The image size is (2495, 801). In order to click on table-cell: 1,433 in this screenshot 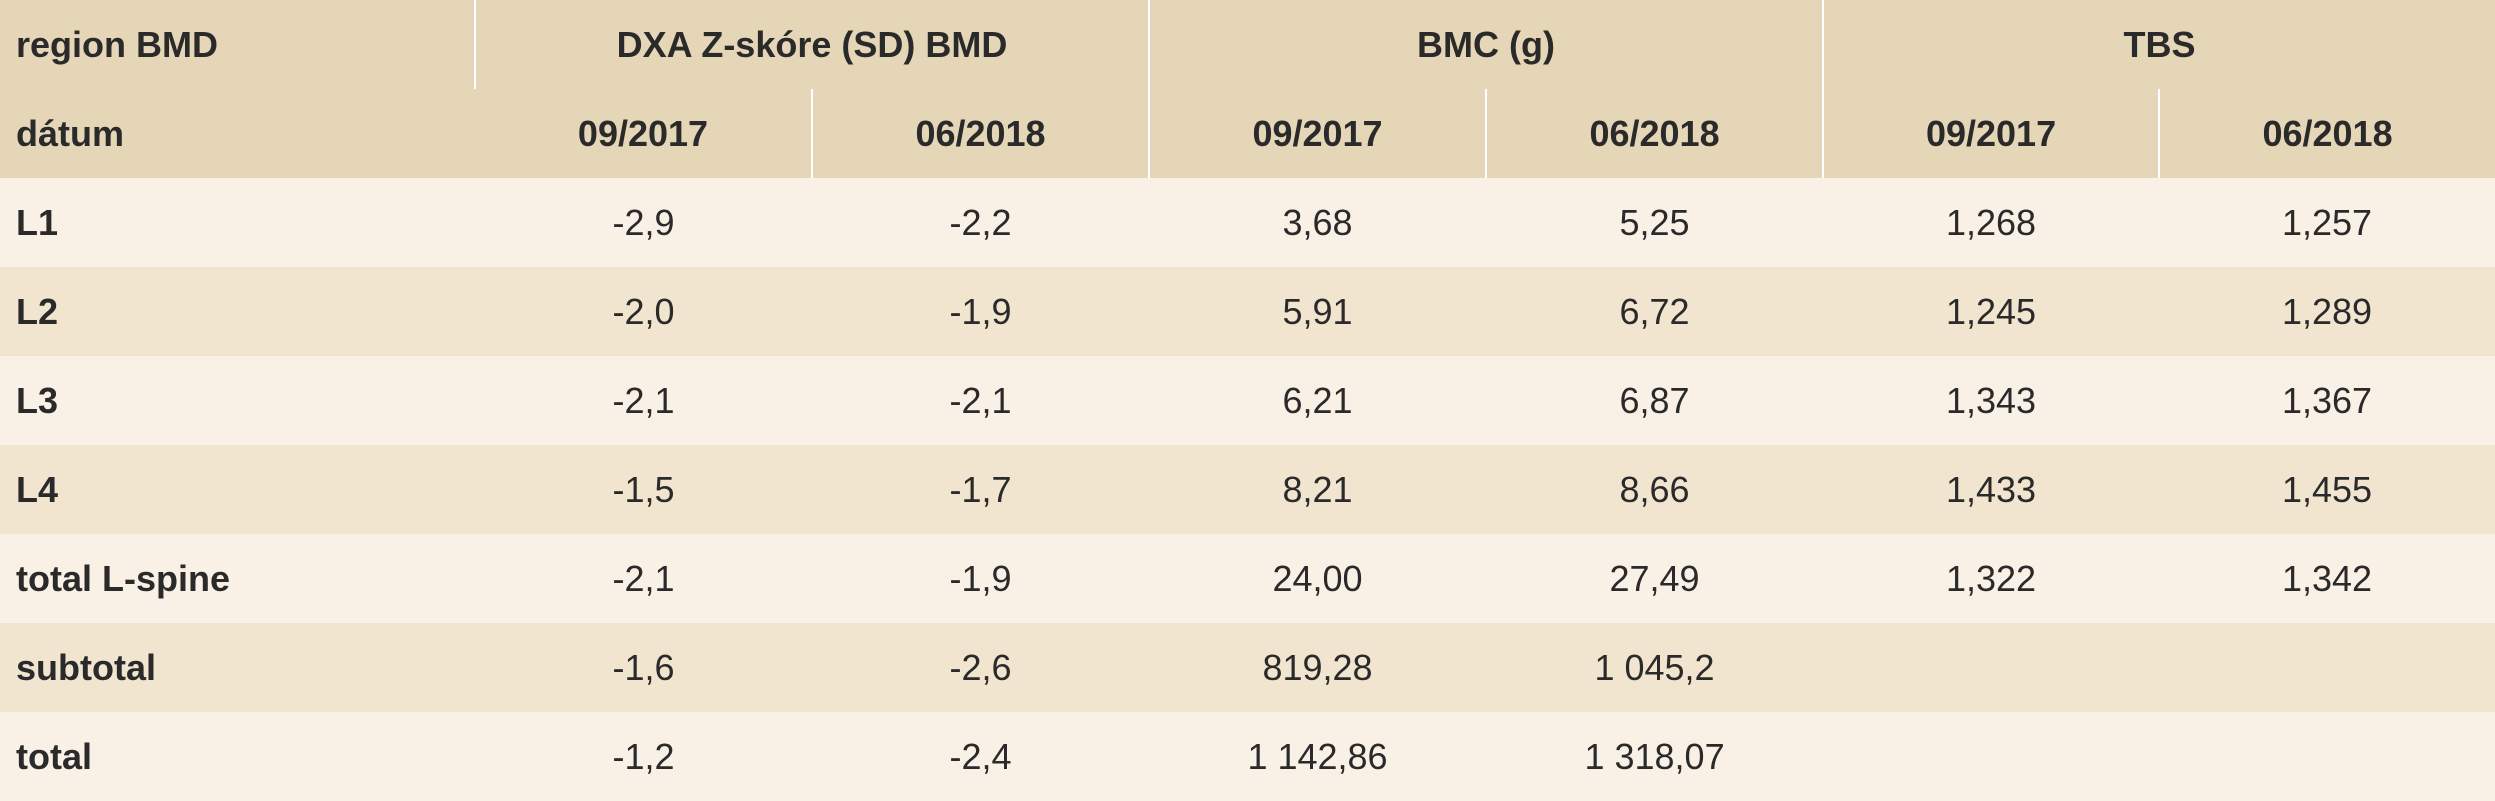, I will do `click(1991, 489)`.